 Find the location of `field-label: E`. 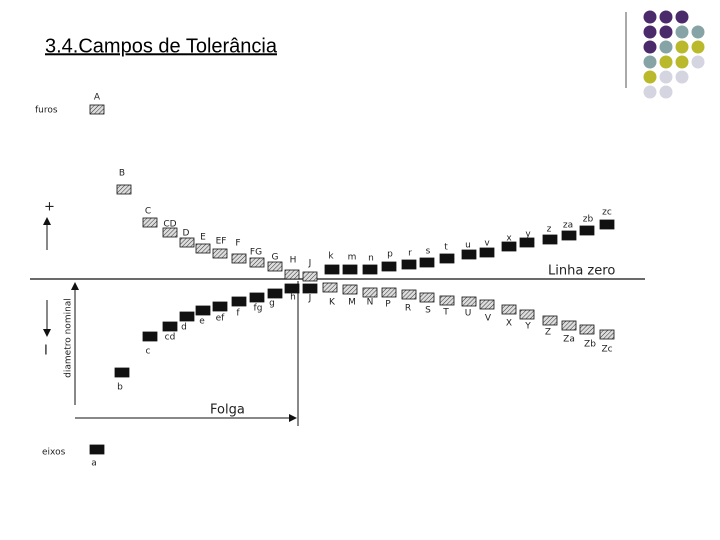

field-label: E is located at coordinates (203, 238).